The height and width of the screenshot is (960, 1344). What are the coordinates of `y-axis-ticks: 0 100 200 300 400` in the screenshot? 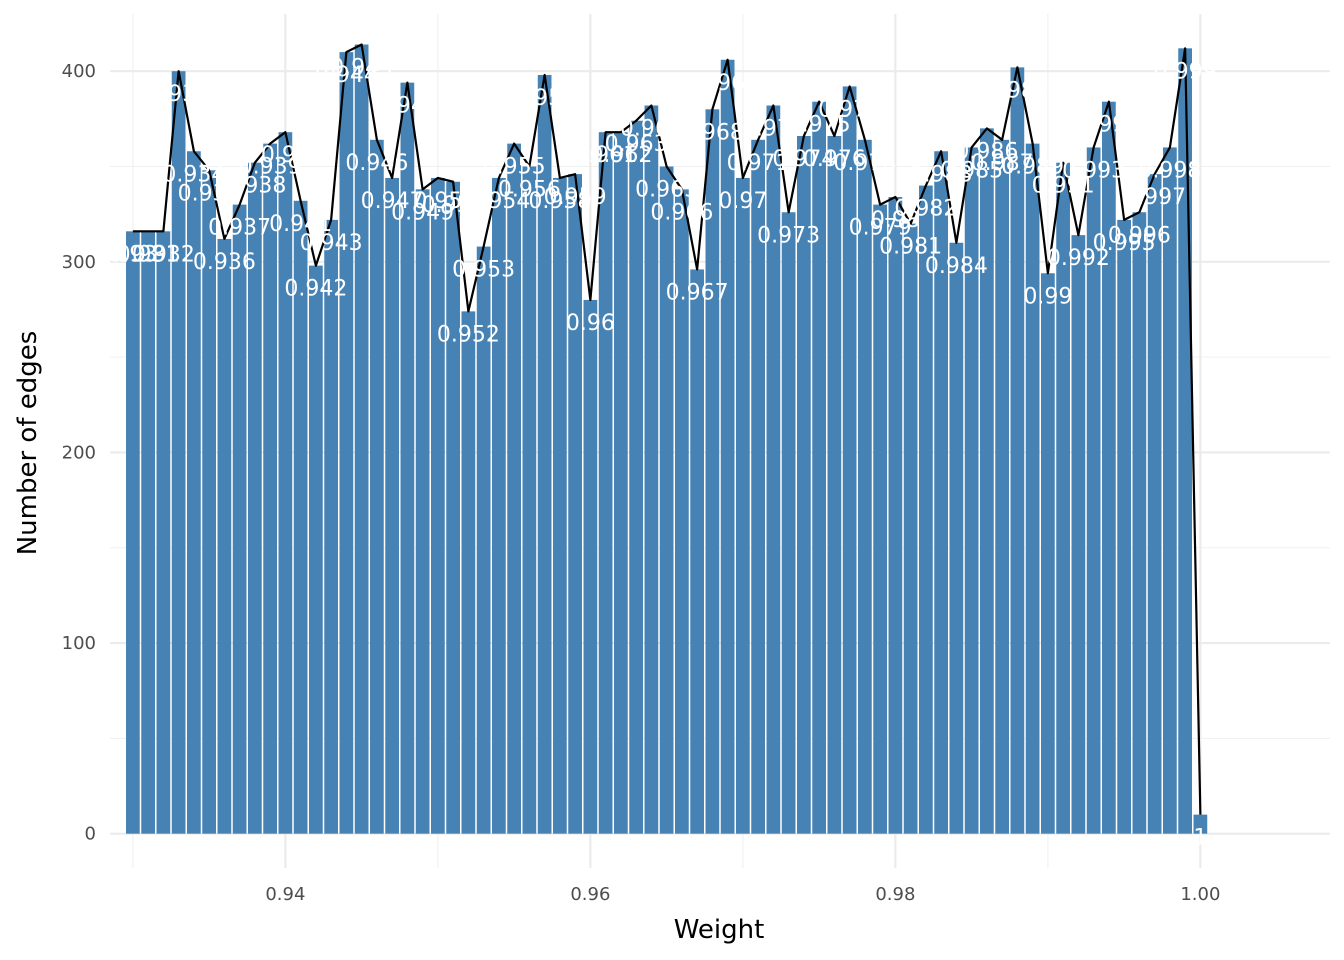 It's located at (79, 453).